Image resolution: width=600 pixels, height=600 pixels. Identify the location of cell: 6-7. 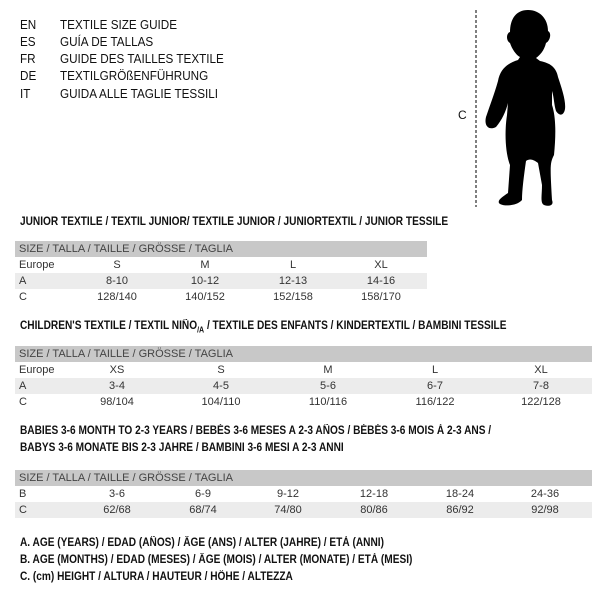
(435, 386).